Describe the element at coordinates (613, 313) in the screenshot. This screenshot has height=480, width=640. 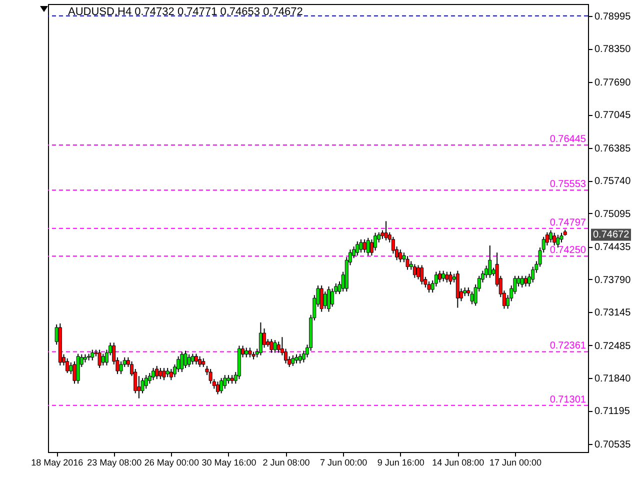
I see `y-tick-label: 0.73145` at that location.